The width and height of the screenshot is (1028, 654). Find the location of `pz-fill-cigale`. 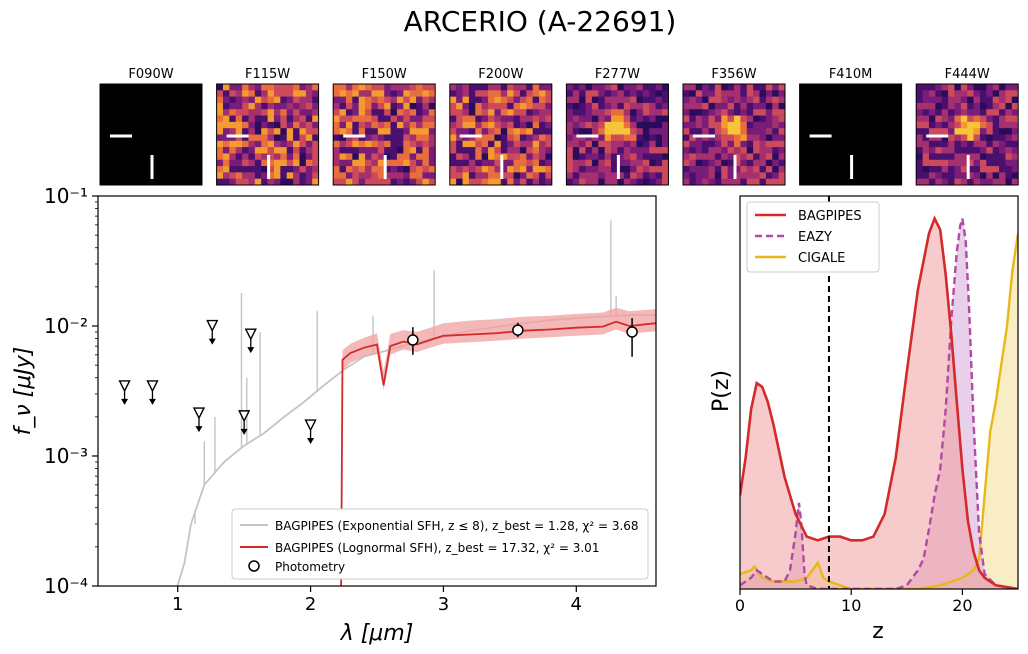

pz-fill-cigale is located at coordinates (879, 411).